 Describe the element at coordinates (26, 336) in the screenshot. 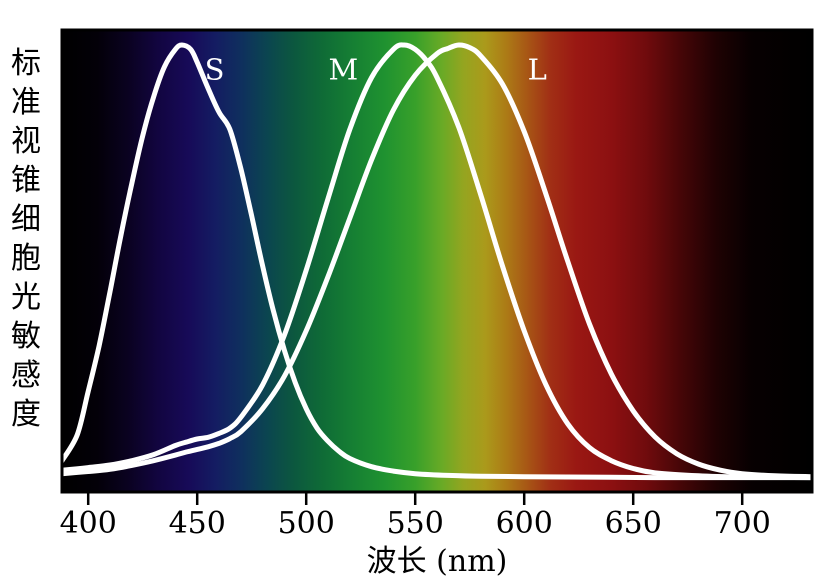

I see `y-axis-label-char: 敏` at that location.